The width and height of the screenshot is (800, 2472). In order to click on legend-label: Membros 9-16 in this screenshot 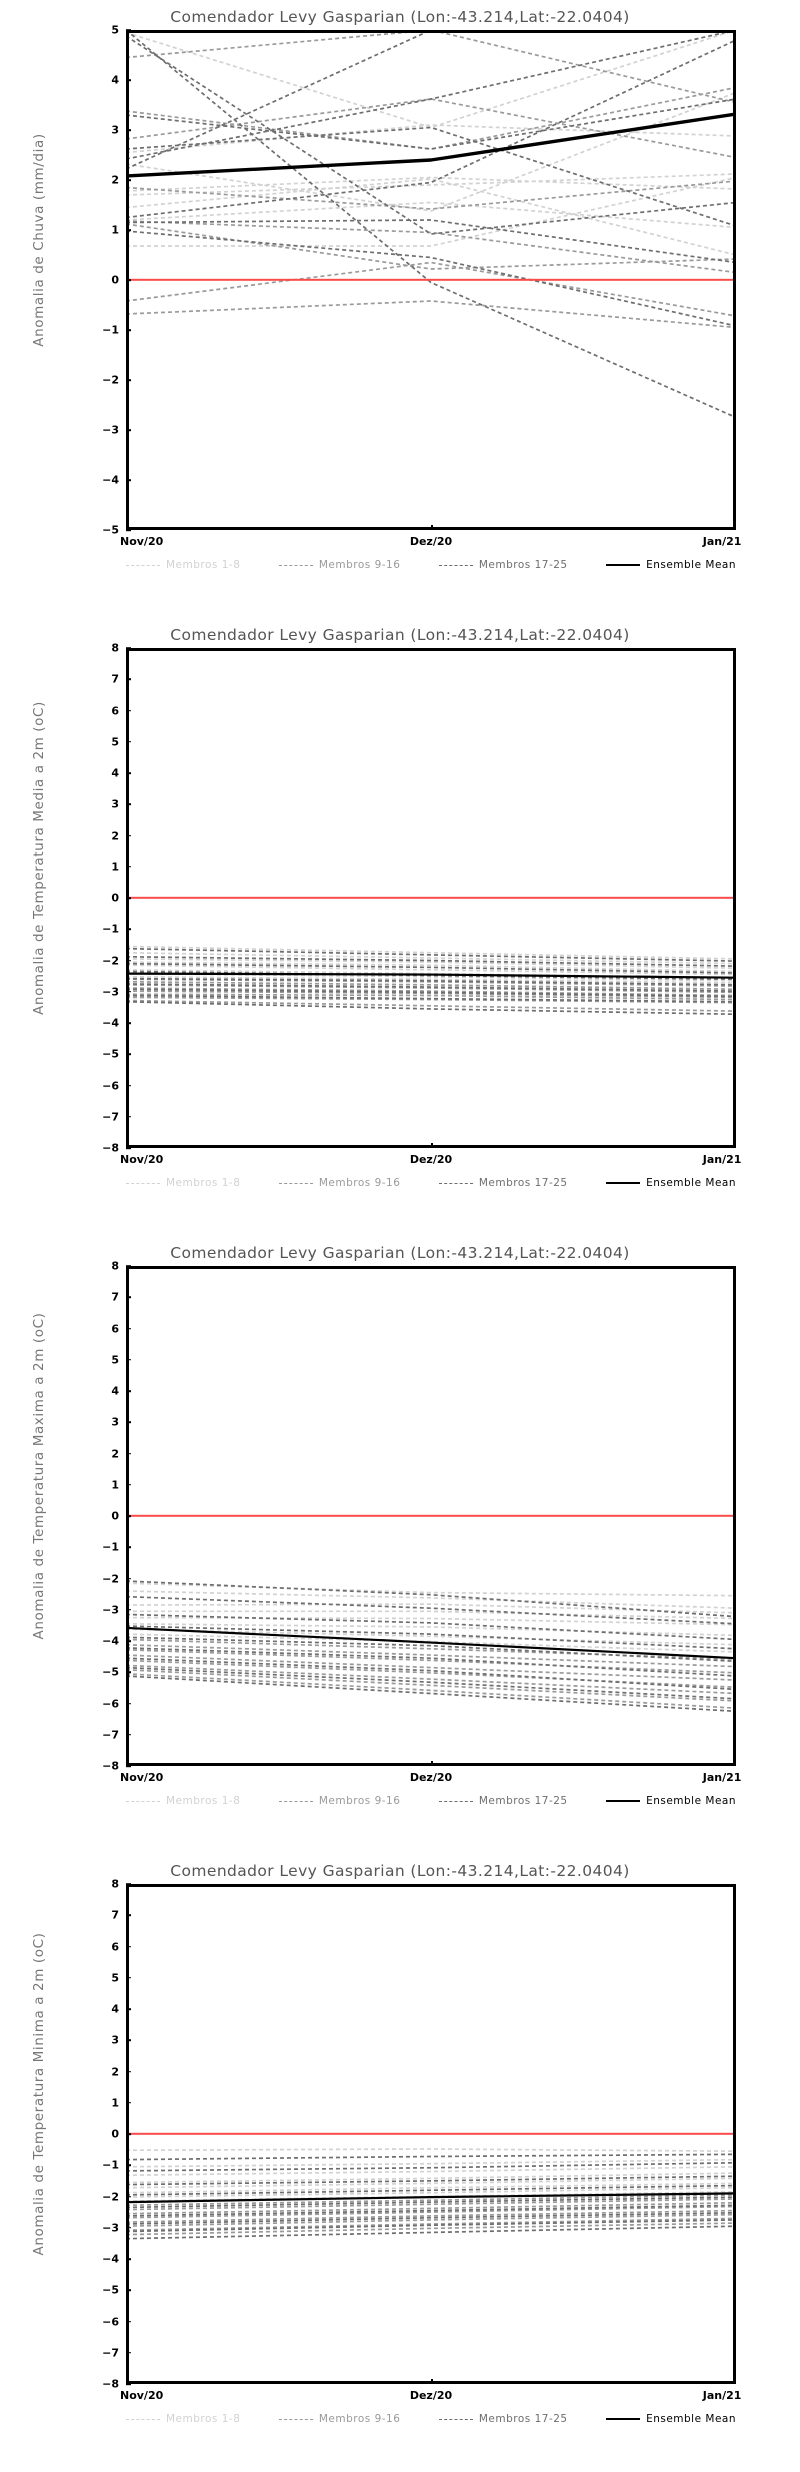, I will do `click(359, 1801)`.